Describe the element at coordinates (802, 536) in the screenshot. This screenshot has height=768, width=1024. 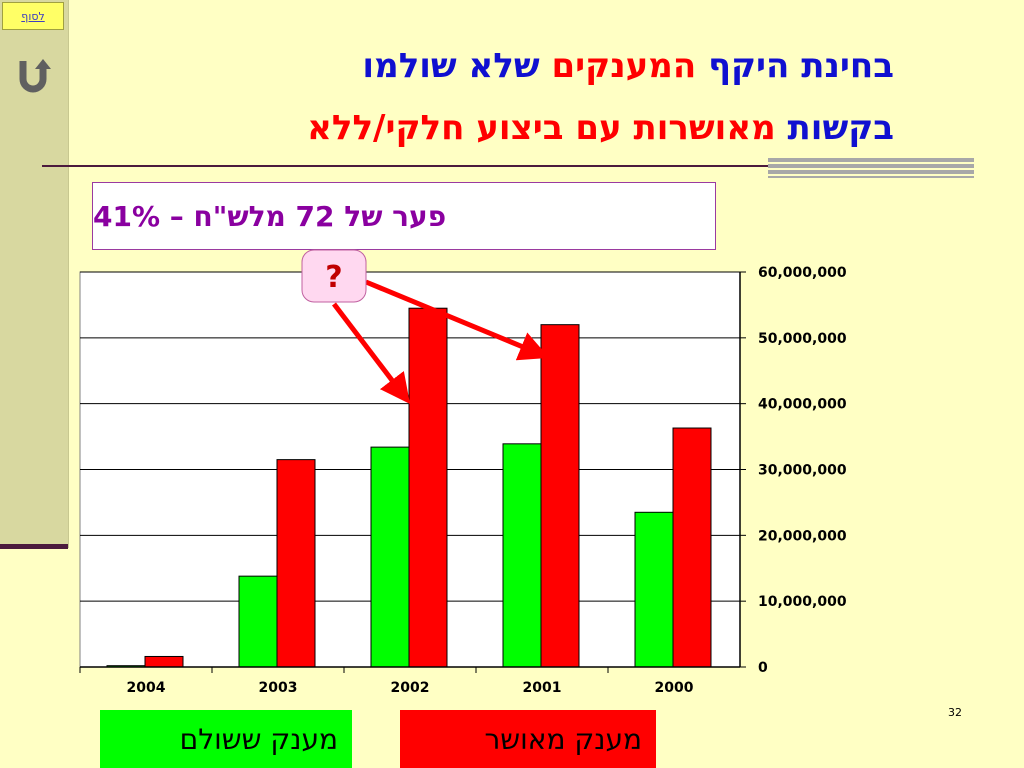
I see `y-tick-label: 20,000,000` at that location.